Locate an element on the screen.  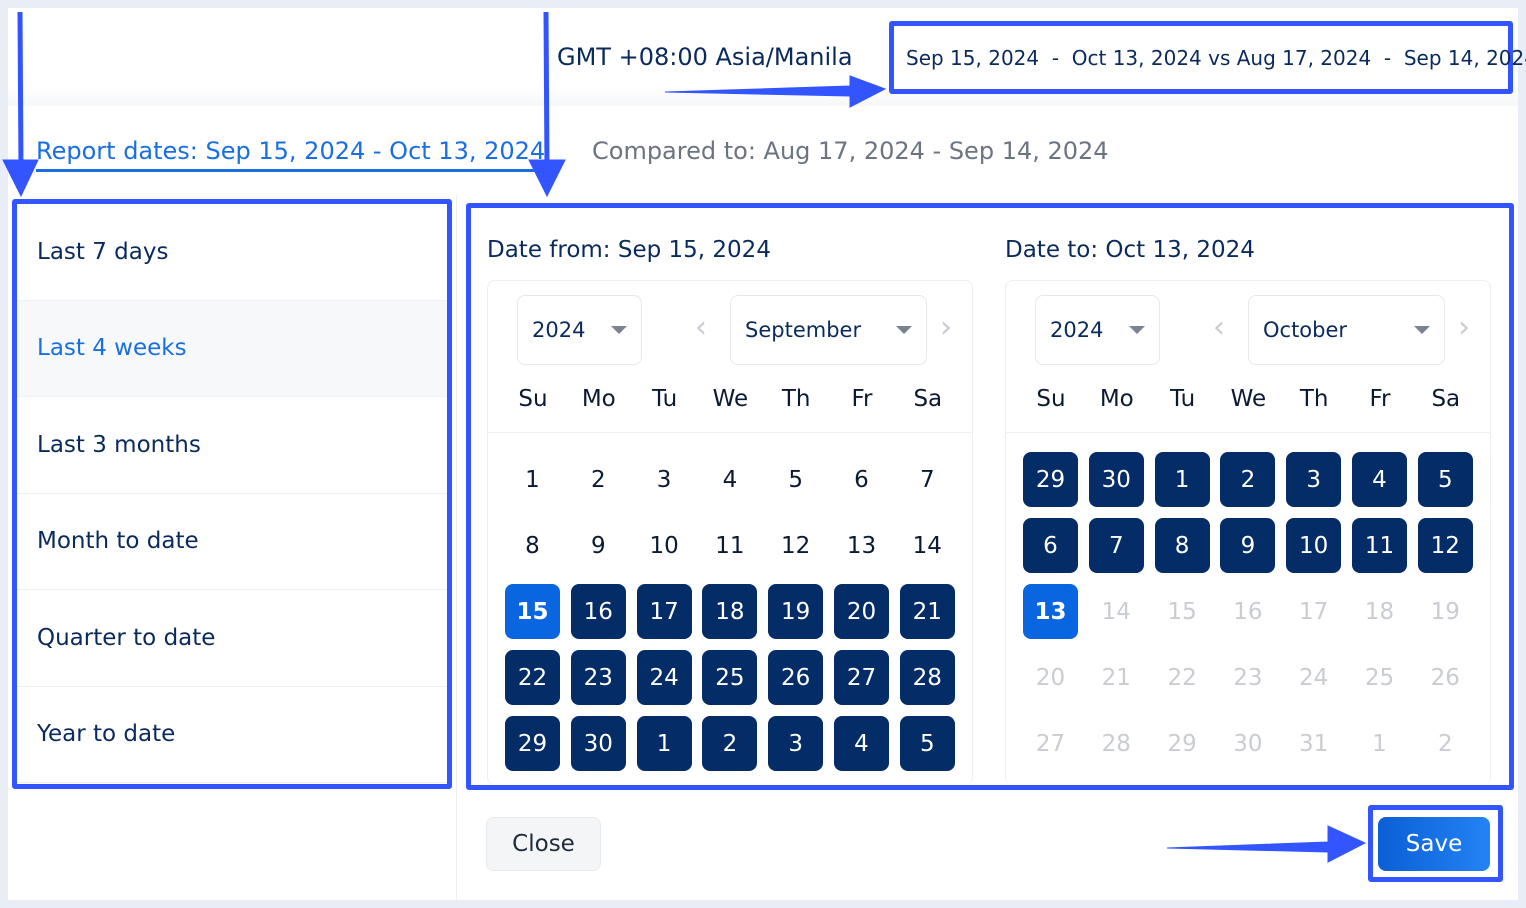
close-button: Close is located at coordinates (543, 844).